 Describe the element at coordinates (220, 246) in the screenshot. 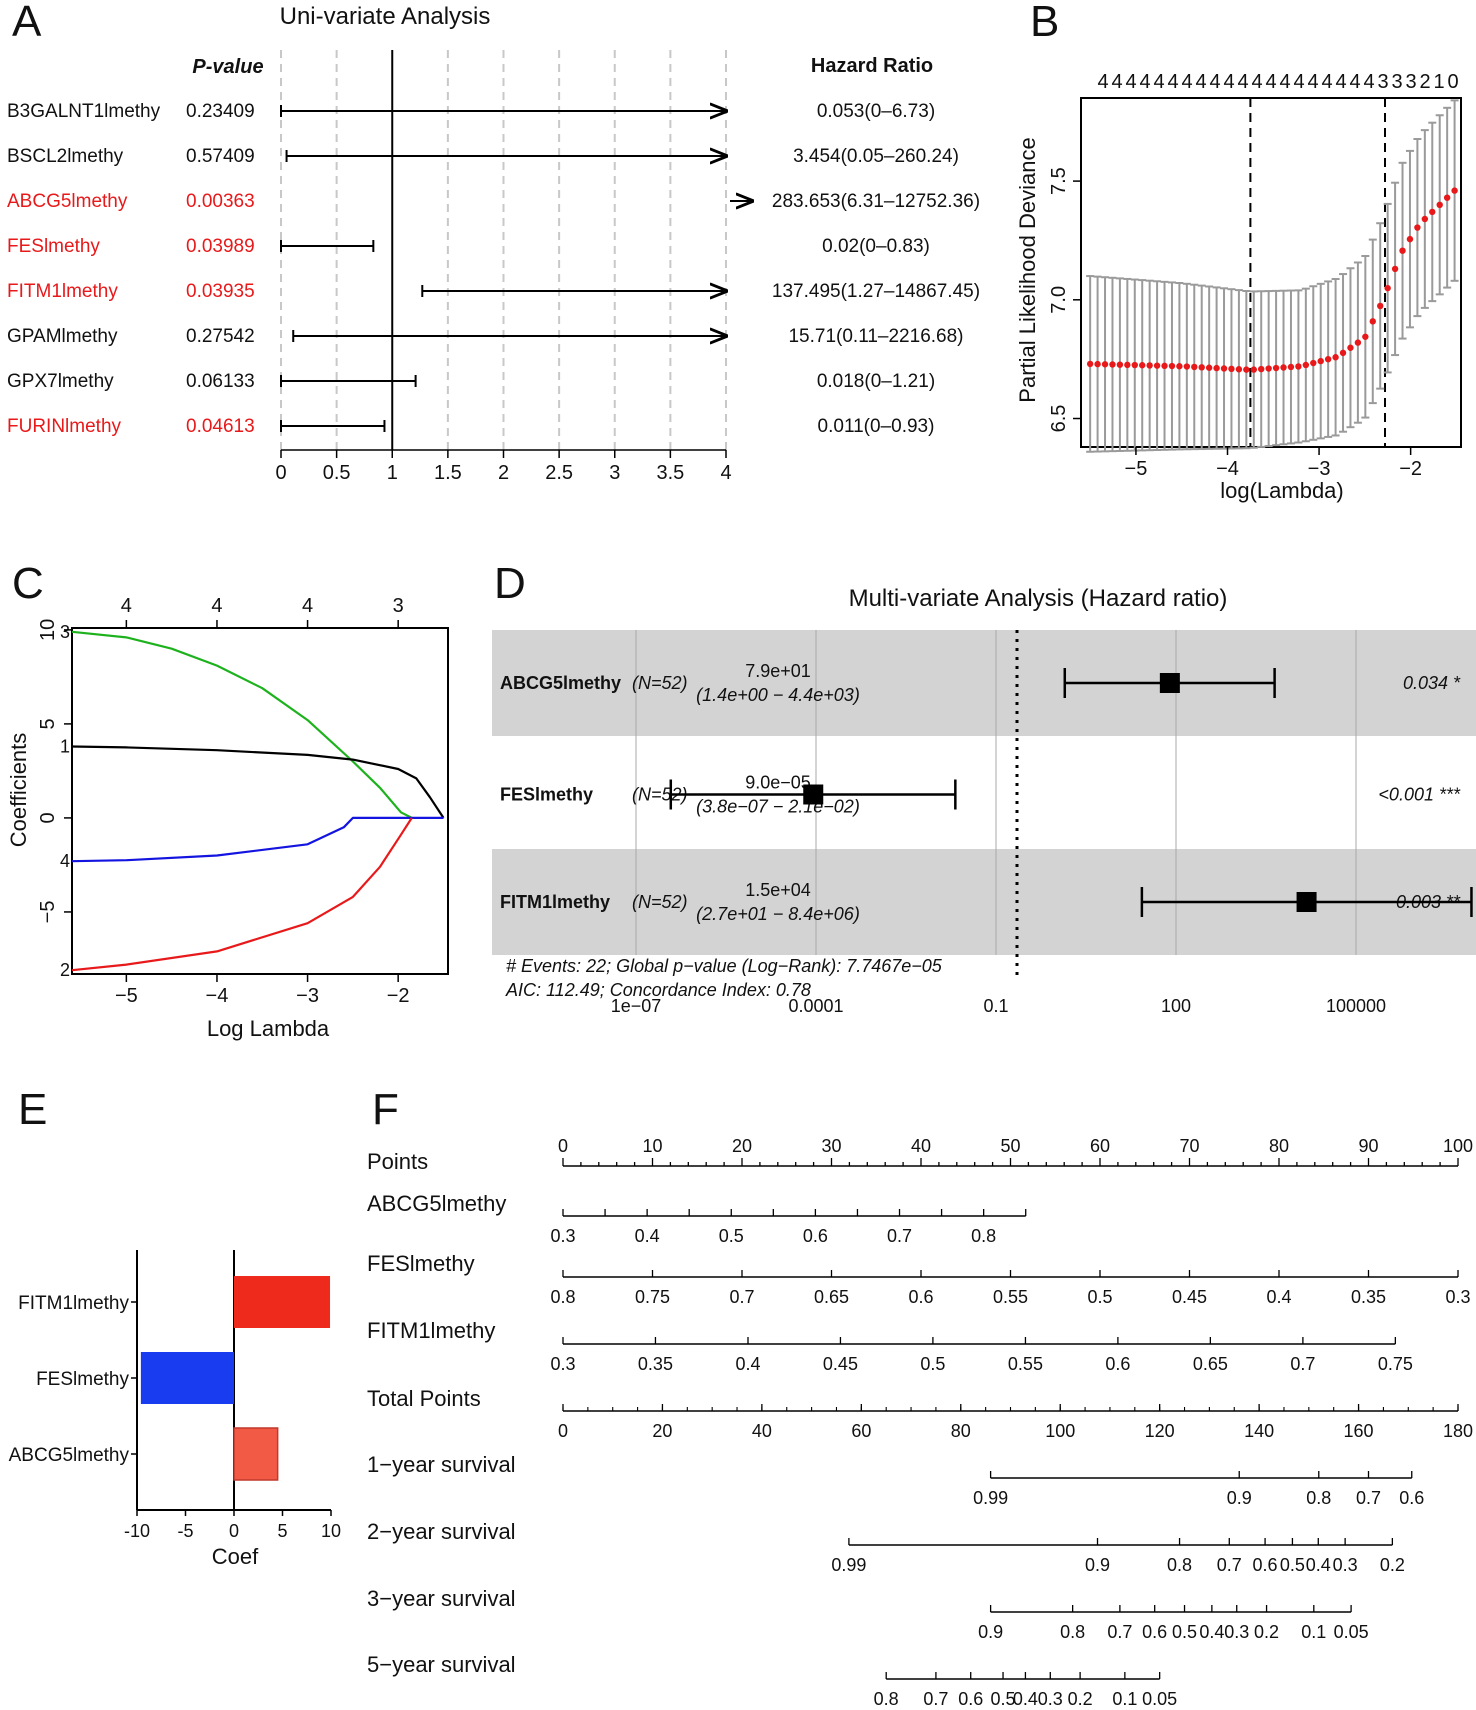

I see `p-value: 0.03989` at that location.